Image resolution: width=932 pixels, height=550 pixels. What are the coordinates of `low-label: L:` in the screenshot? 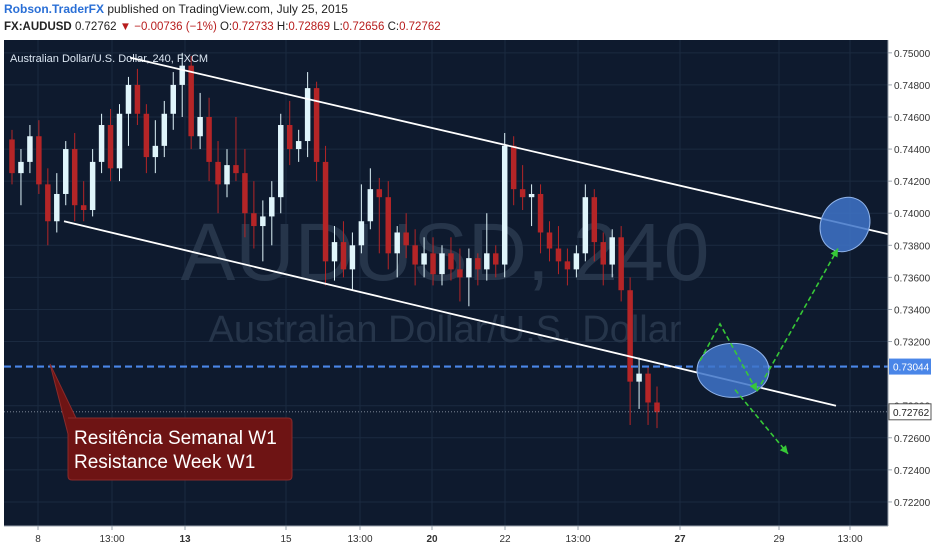 It's located at (338, 27).